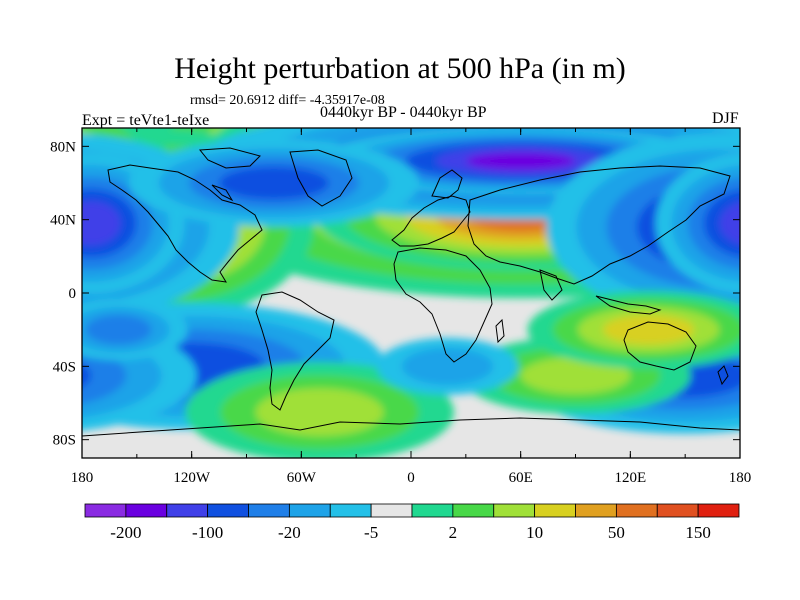 The height and width of the screenshot is (600, 800). I want to click on x-tick-label: 120E, so click(630, 478).